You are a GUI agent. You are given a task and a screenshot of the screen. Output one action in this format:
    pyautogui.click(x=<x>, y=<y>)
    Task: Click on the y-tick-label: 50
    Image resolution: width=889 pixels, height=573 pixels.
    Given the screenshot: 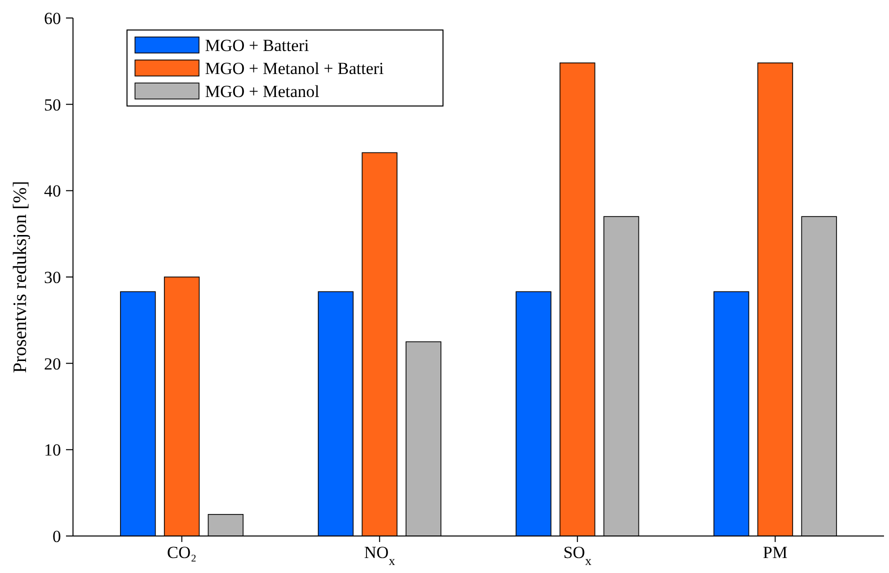 What is the action you would take?
    pyautogui.click(x=52, y=104)
    